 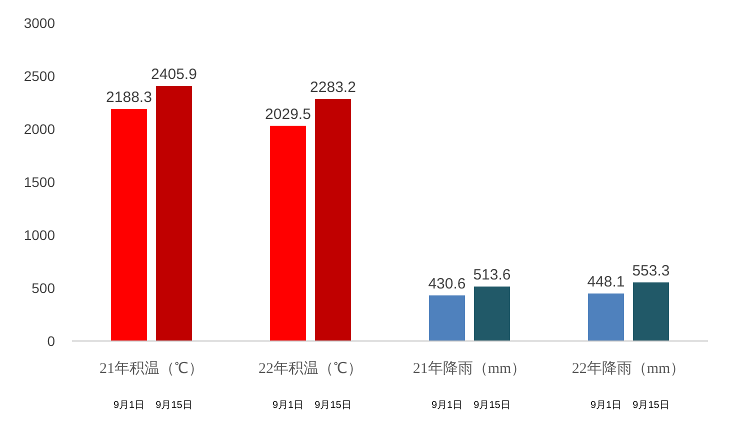 What do you see at coordinates (174, 74) in the screenshot?
I see `data-label: 2405.9` at bounding box center [174, 74].